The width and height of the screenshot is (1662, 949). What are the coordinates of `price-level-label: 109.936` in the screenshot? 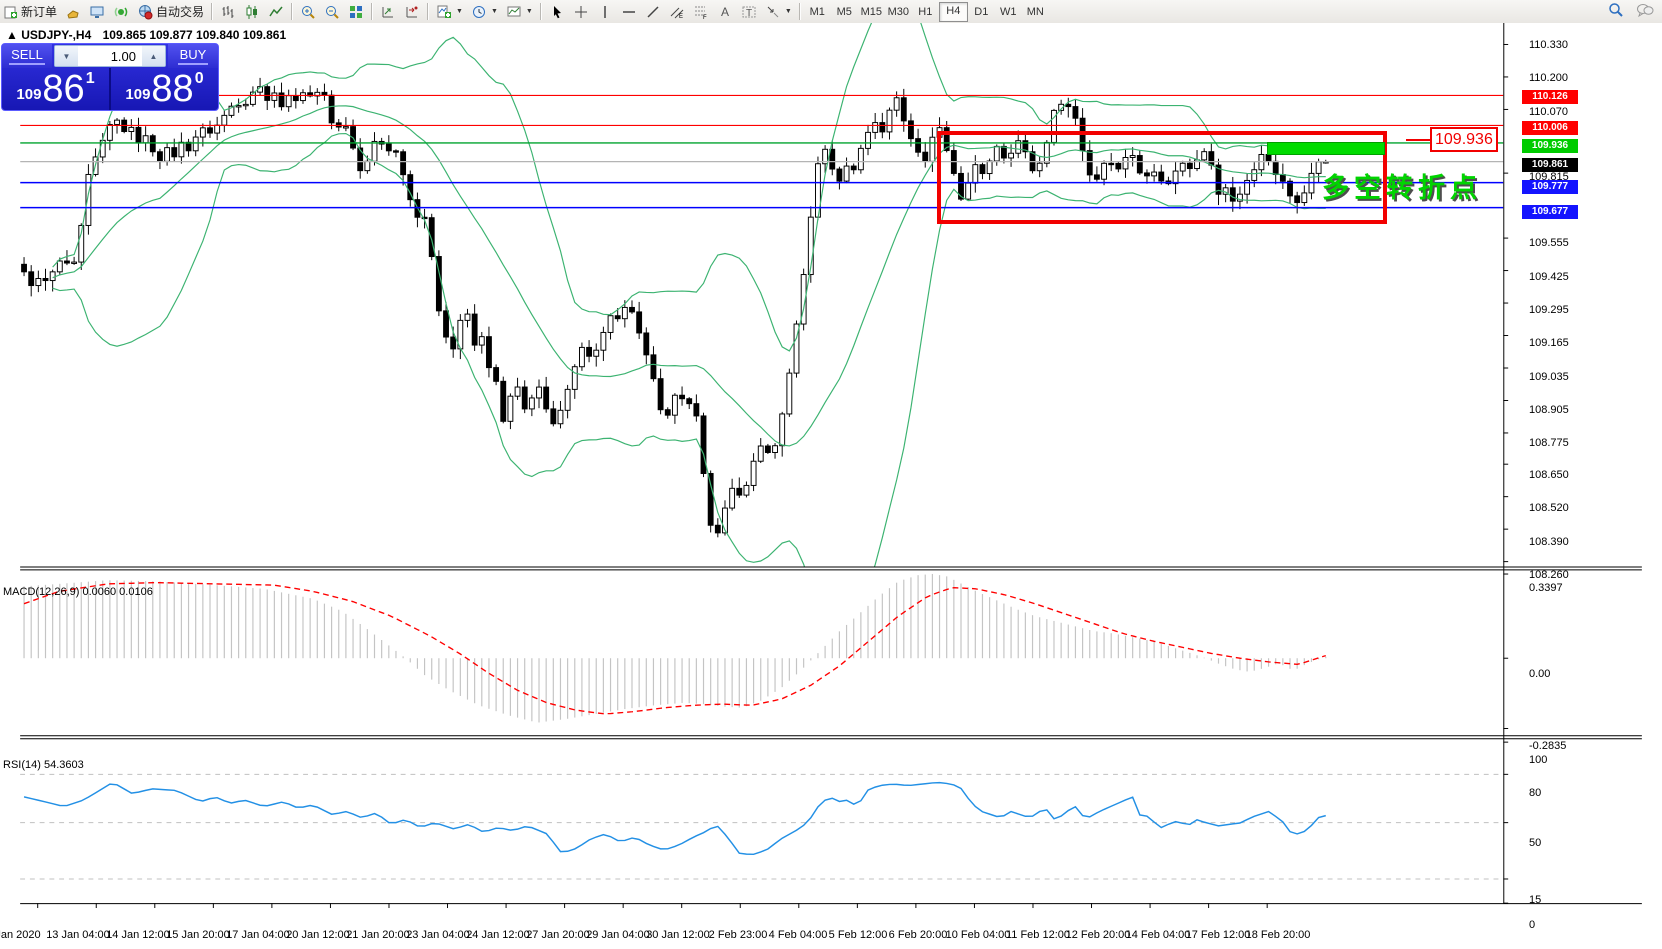 It's located at (1464, 139).